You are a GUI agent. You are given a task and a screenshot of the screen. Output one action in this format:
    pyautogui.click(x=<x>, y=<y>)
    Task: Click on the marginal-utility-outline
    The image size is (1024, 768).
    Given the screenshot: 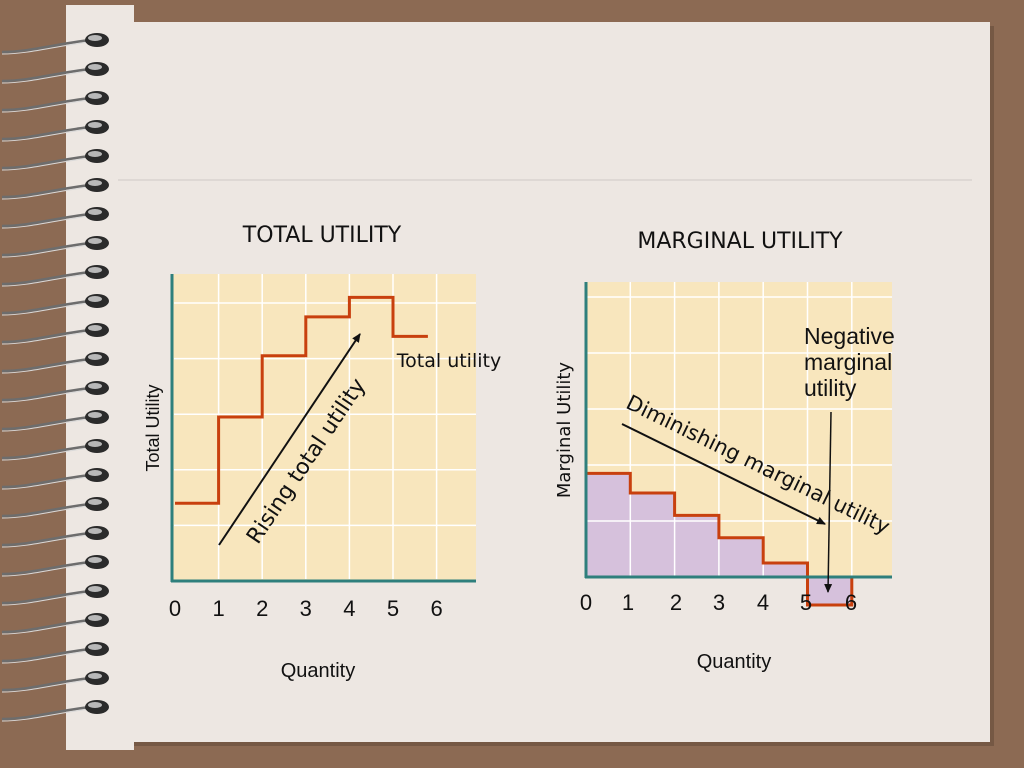 What is the action you would take?
    pyautogui.click(x=720, y=539)
    